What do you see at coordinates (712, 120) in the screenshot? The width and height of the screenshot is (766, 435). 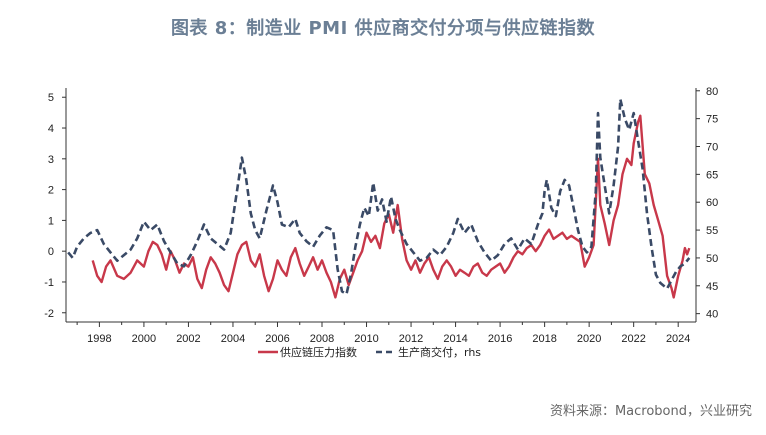 I see `y-right-tick-label: 75` at bounding box center [712, 120].